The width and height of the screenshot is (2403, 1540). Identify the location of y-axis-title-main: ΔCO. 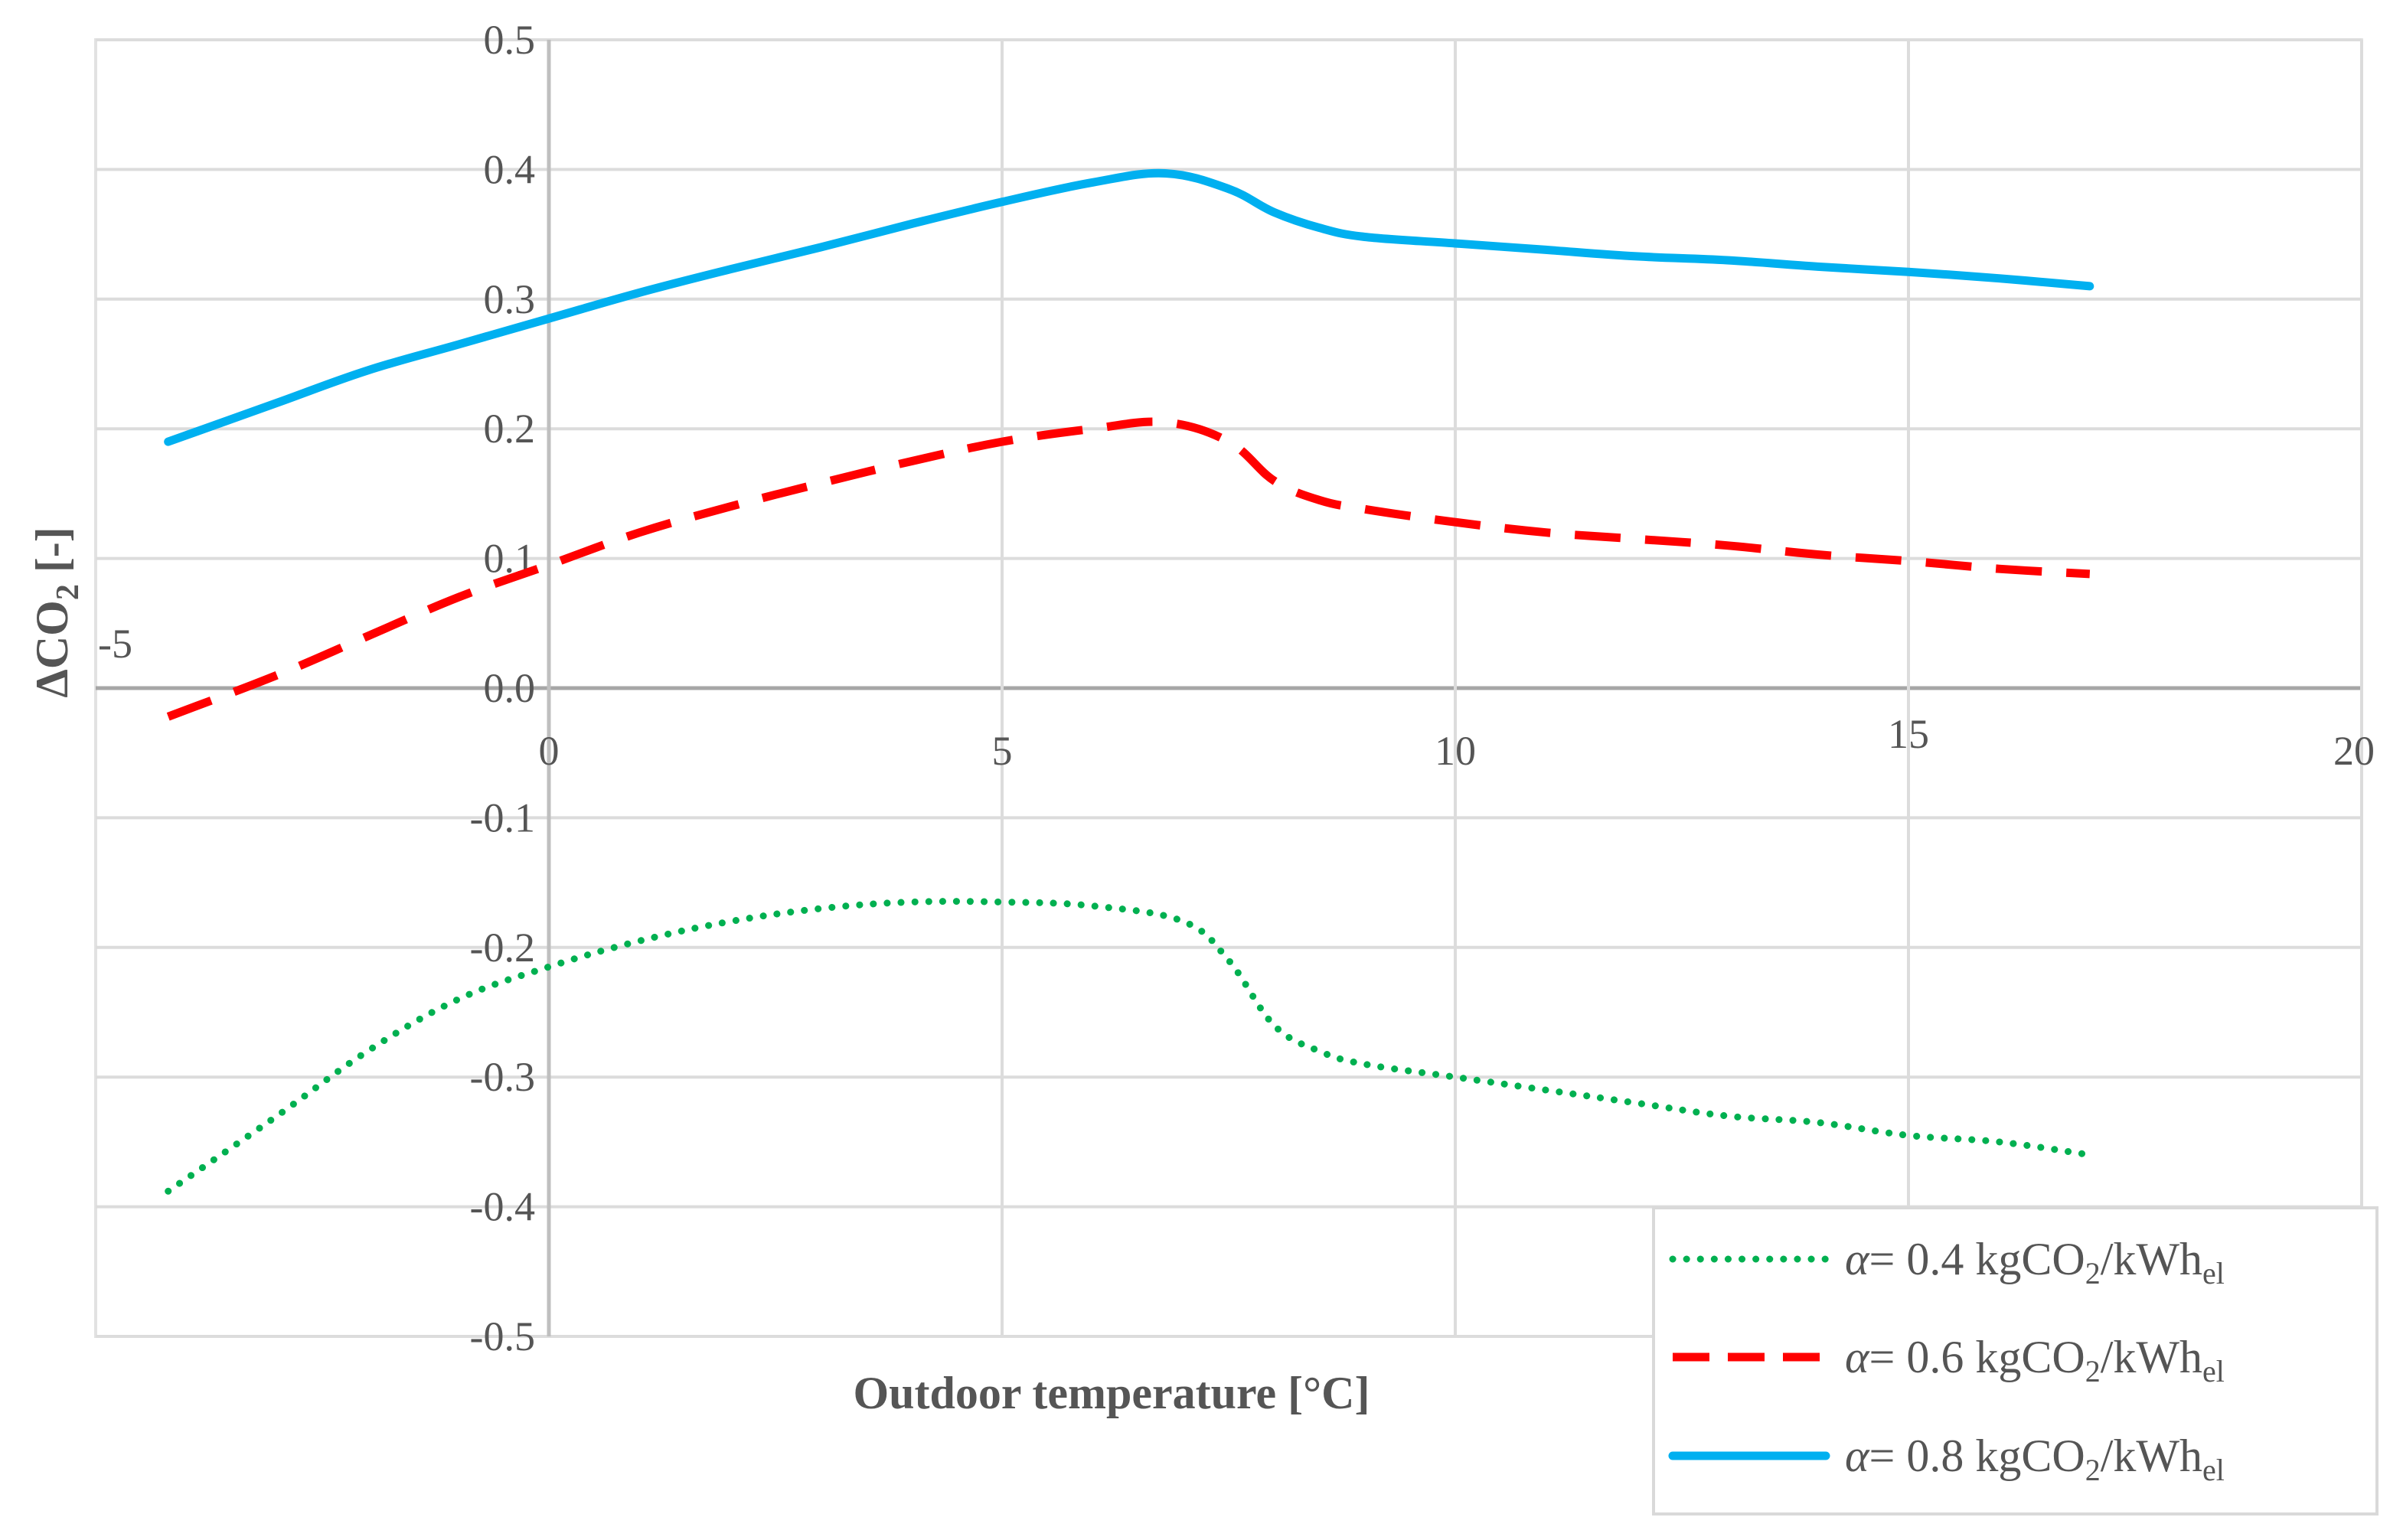
(52, 649).